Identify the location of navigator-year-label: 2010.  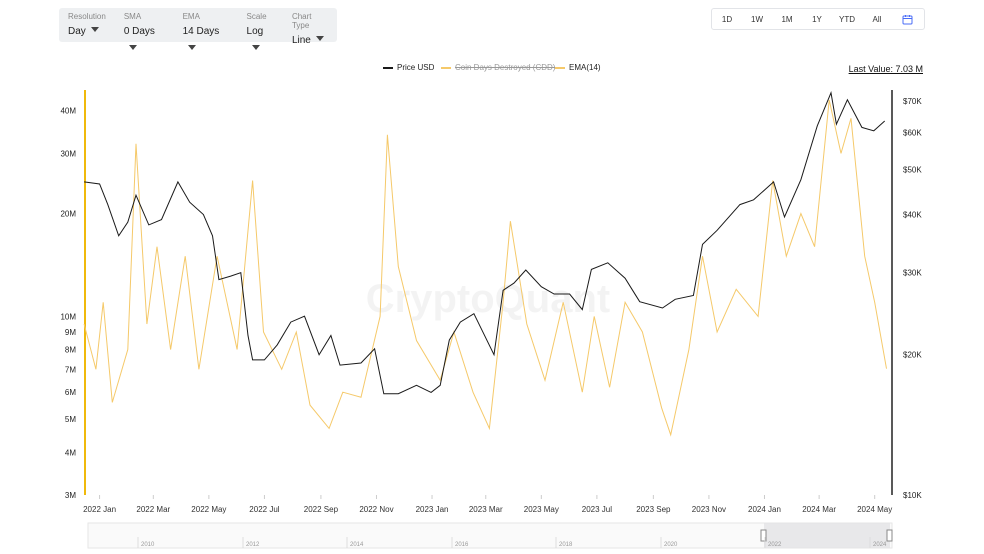
(148, 545).